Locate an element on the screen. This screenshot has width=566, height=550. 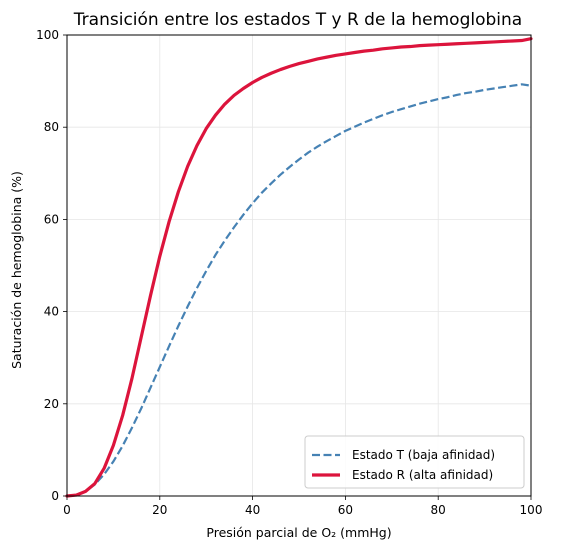
x-tick-label: 40 is located at coordinates (252, 510).